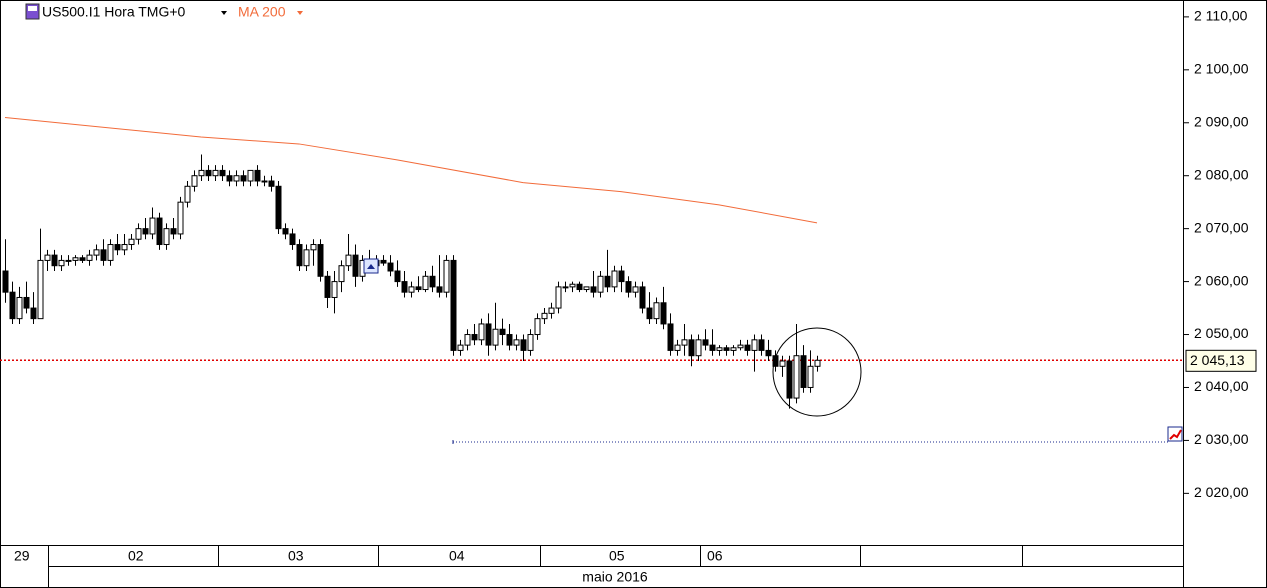 This screenshot has width=1267, height=588. Describe the element at coordinates (1221, 121) in the screenshot. I see `y-tick-label: 2 090,00` at that location.